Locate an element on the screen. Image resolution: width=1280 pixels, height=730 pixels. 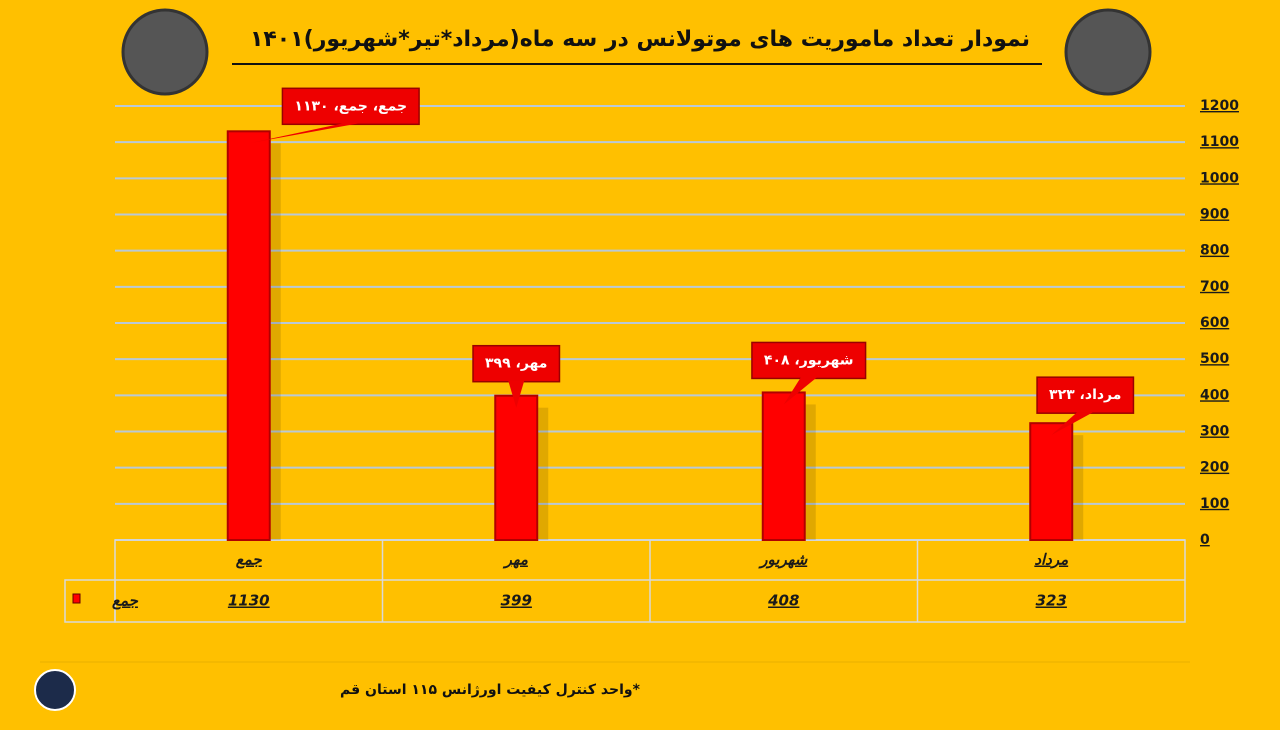
x-tick-label: جمع is located at coordinates (249, 560).